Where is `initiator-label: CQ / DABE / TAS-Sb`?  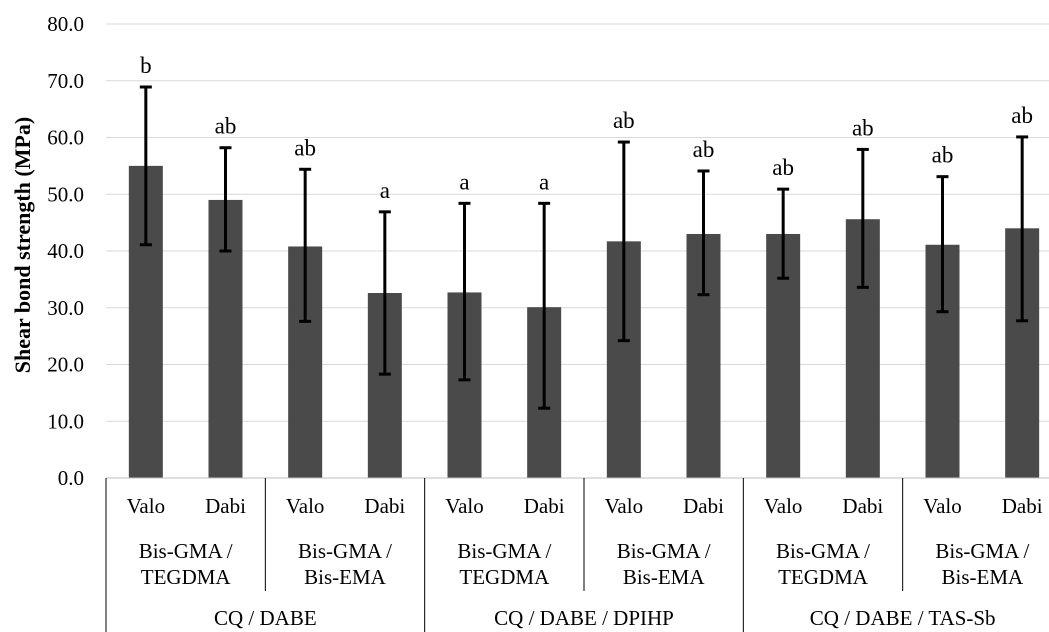
initiator-label: CQ / DABE / TAS-Sb is located at coordinates (903, 618).